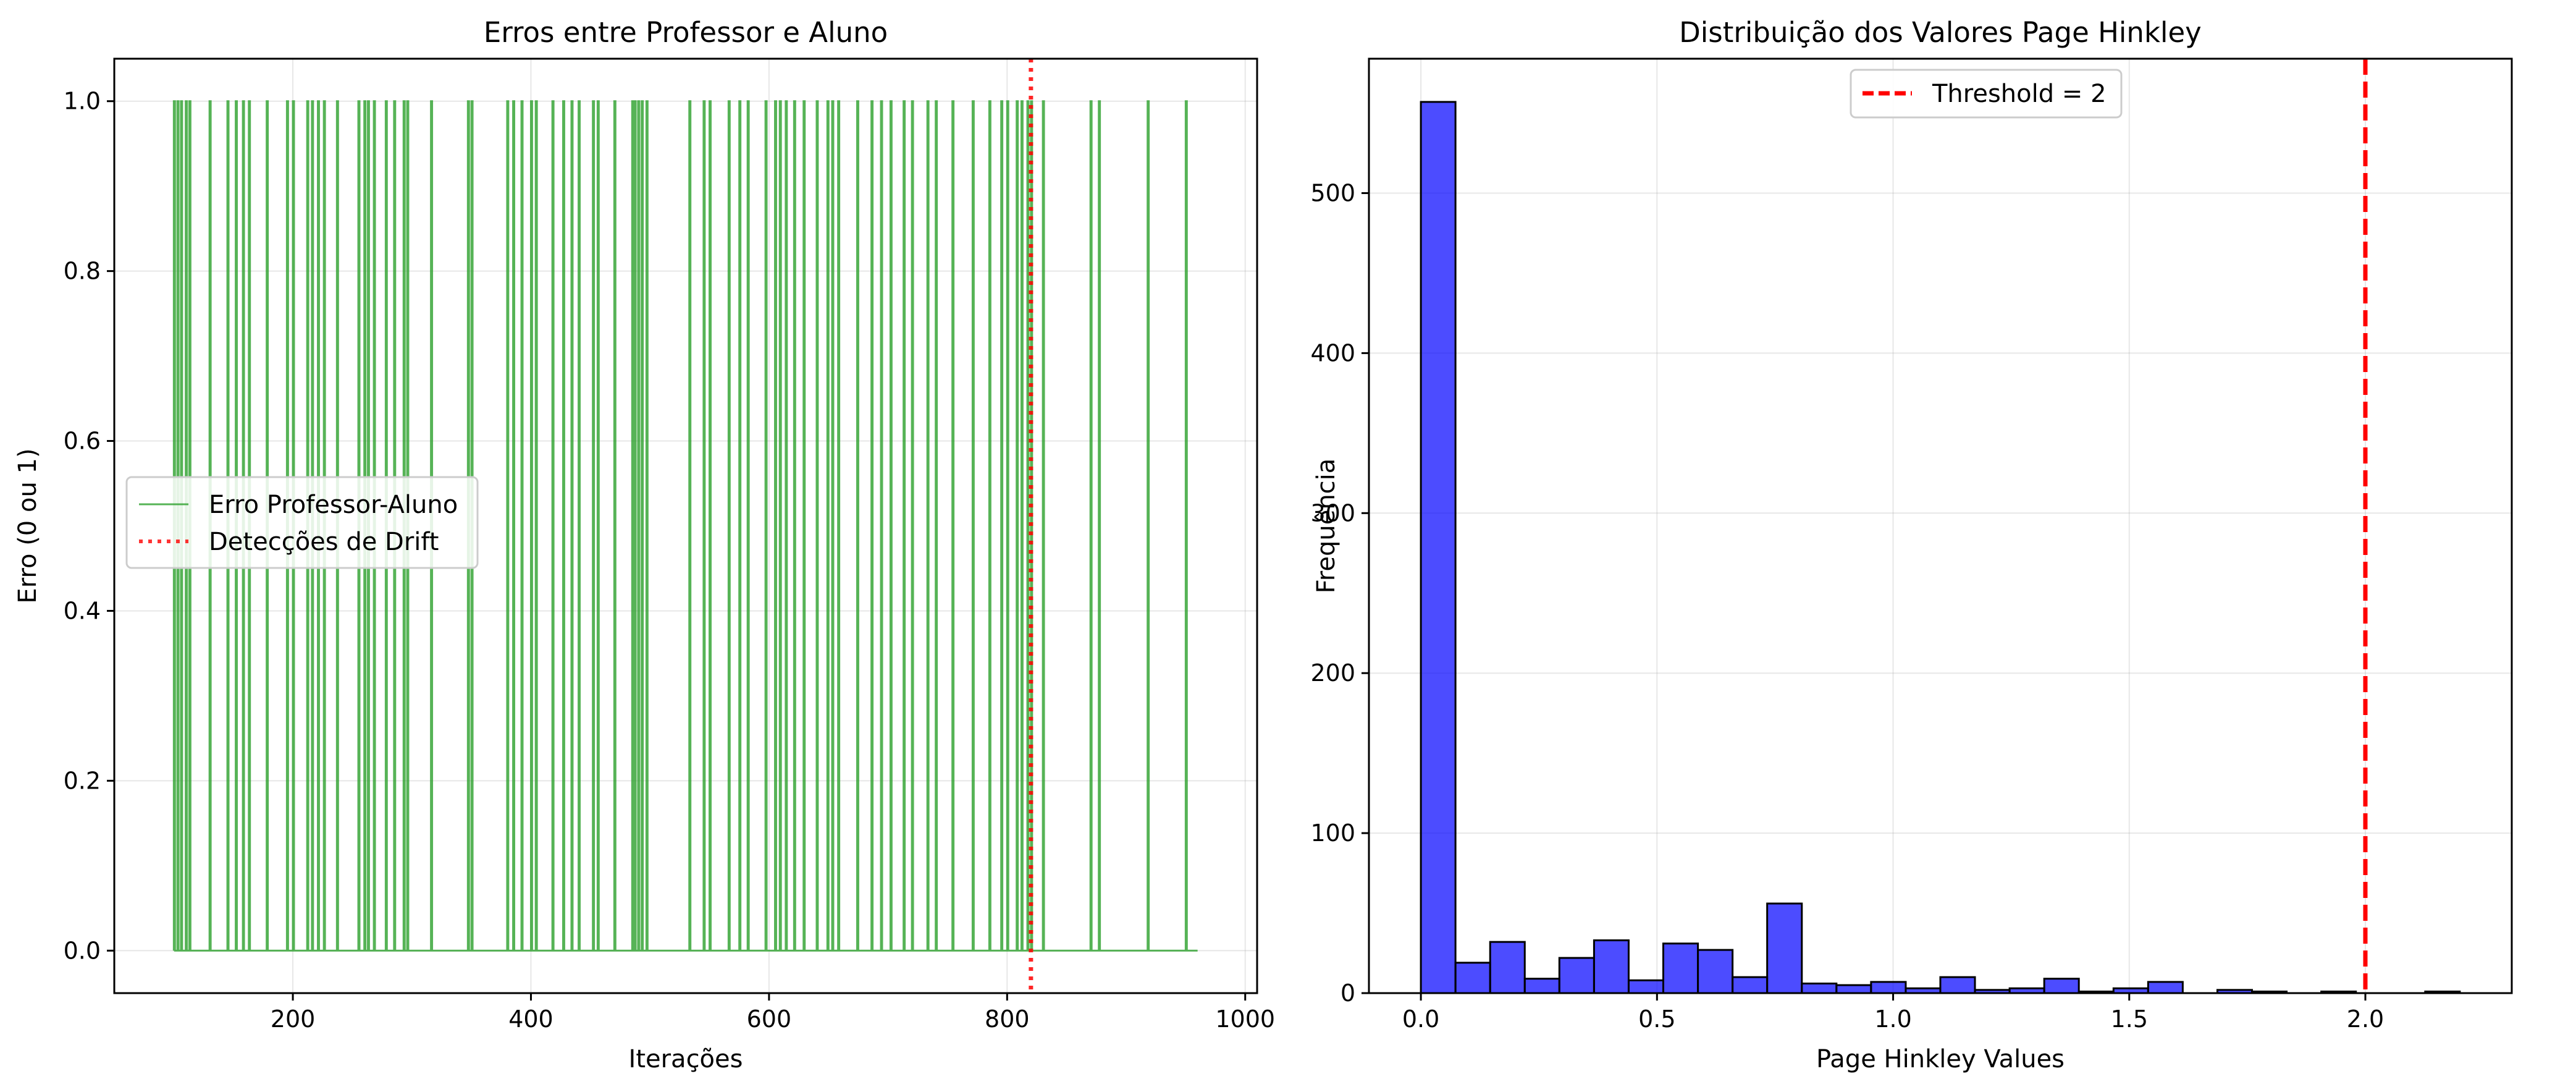 Image resolution: width=2576 pixels, height=1092 pixels. I want to click on histogram-x-tick-label: 0.5, so click(1656, 1019).